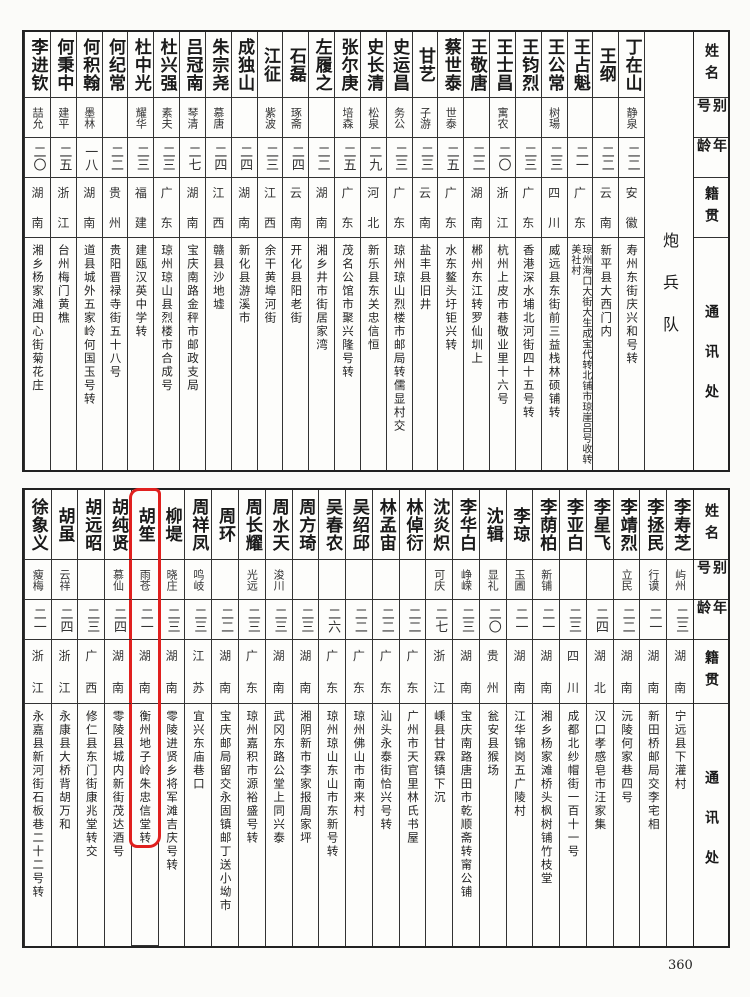 This screenshot has height=997, width=750. Describe the element at coordinates (632, 117) in the screenshot. I see `person-alias: 静泉` at that location.